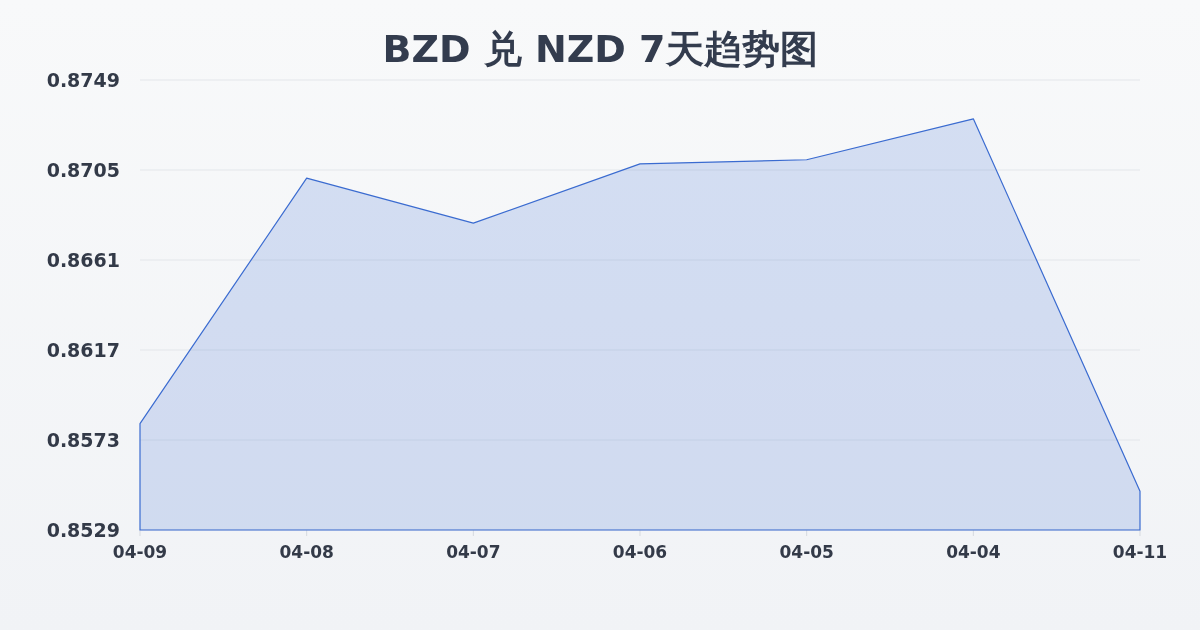 Image resolution: width=1200 pixels, height=630 pixels. I want to click on x-tick-label: 04-06, so click(640, 552).